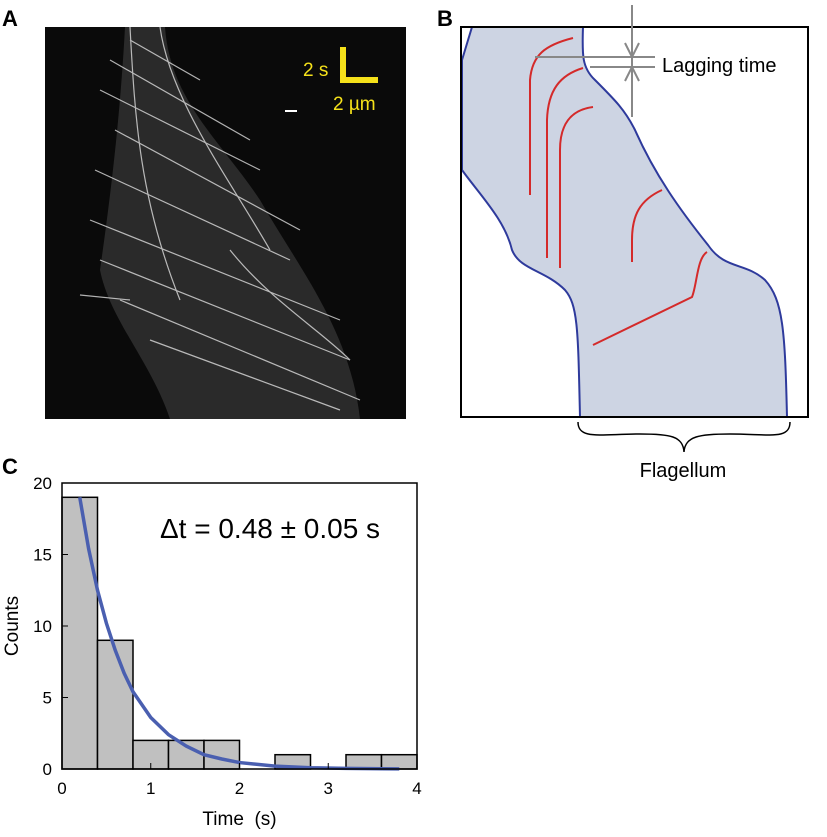 The image size is (827, 837). What do you see at coordinates (354, 104) in the screenshot?
I see `scale-length: 2 µm` at bounding box center [354, 104].